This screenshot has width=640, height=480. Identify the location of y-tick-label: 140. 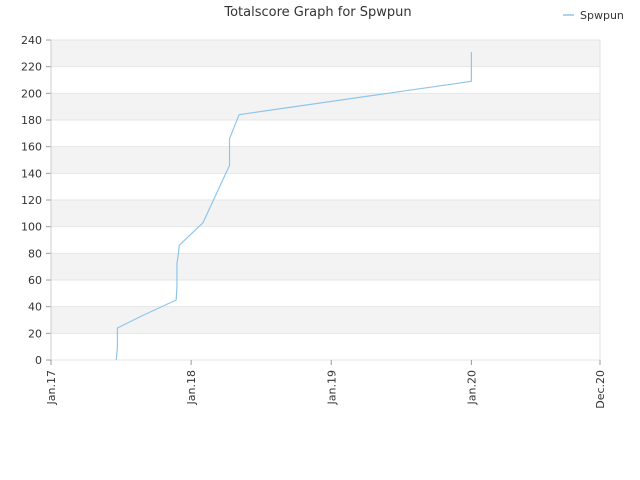
(31, 173).